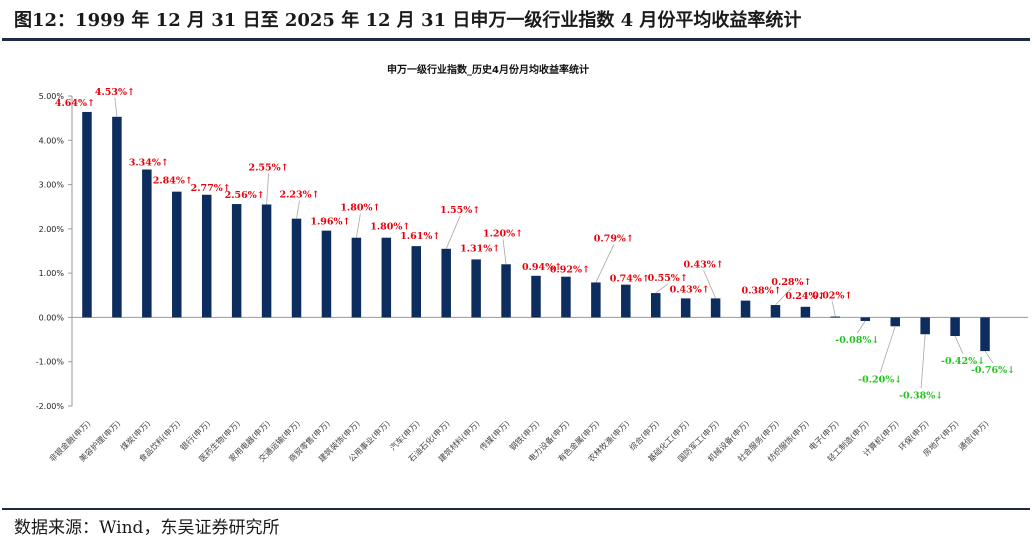  I want to click on data-label: 0.92%↑, so click(570, 270).